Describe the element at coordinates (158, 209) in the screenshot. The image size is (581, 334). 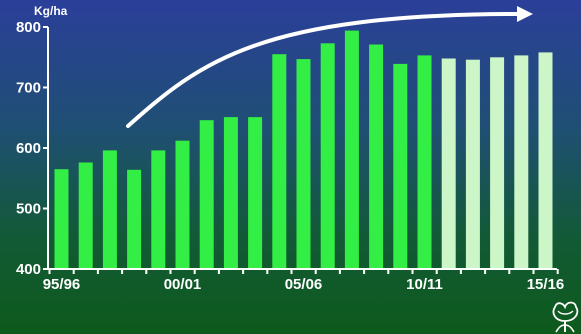
I see `bar-99/00` at that location.